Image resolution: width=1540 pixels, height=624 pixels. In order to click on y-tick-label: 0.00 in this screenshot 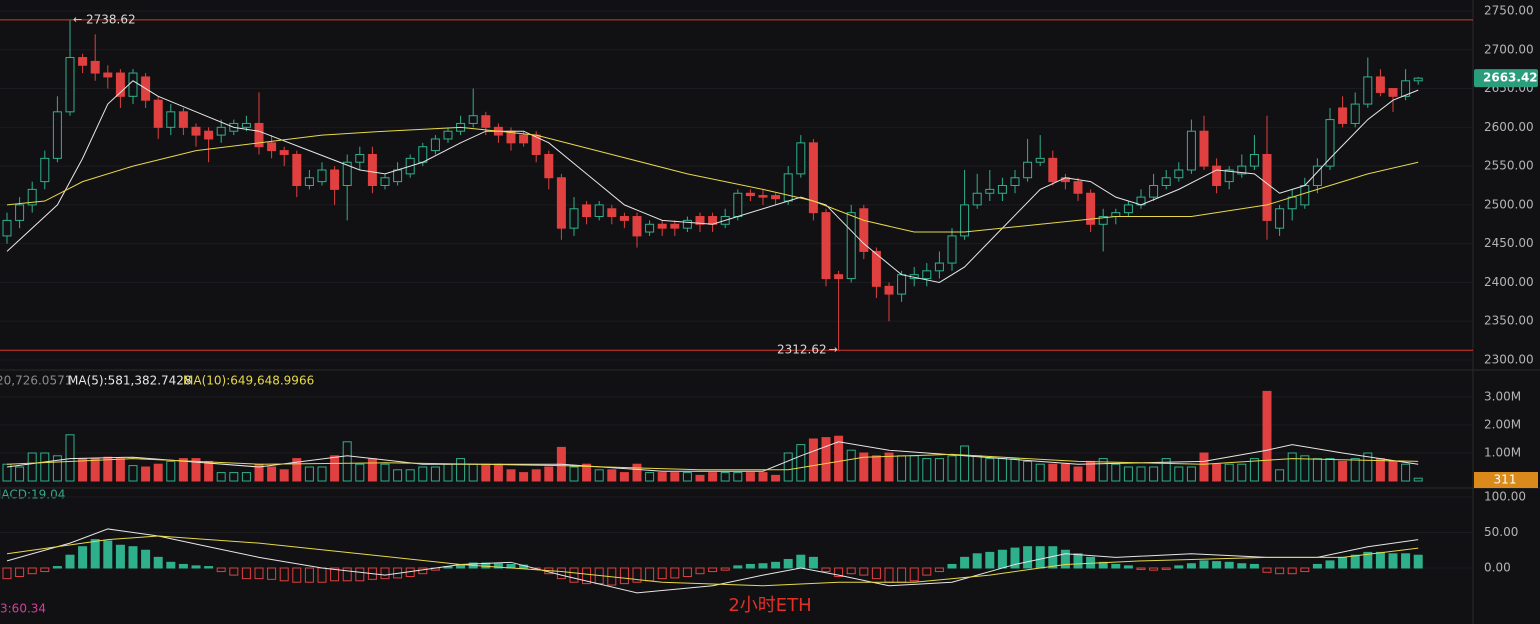, I will do `click(1497, 568)`.